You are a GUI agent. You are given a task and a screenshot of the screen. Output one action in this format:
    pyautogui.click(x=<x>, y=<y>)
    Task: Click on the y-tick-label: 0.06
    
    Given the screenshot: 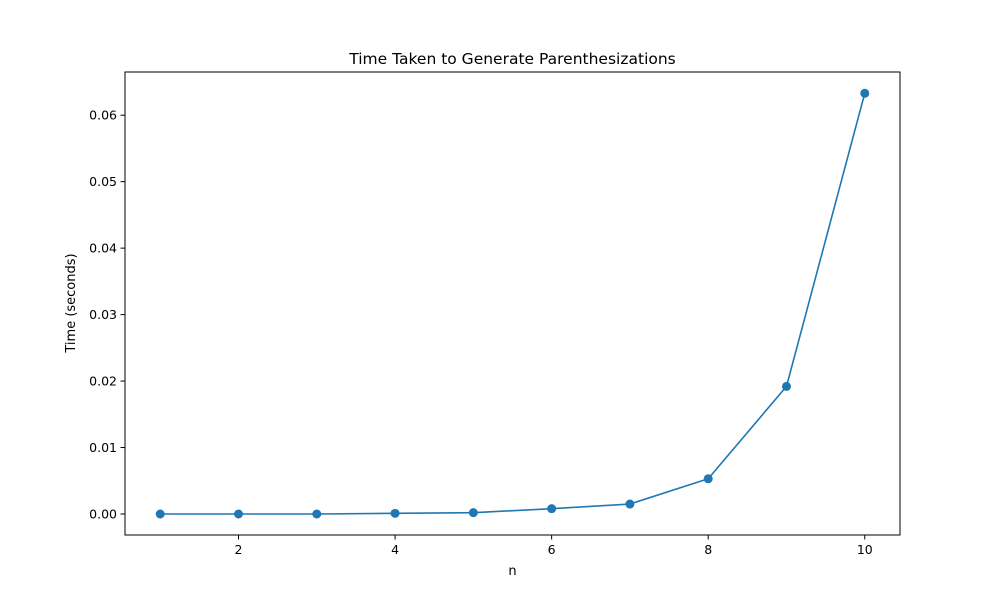 What is the action you would take?
    pyautogui.click(x=103, y=115)
    